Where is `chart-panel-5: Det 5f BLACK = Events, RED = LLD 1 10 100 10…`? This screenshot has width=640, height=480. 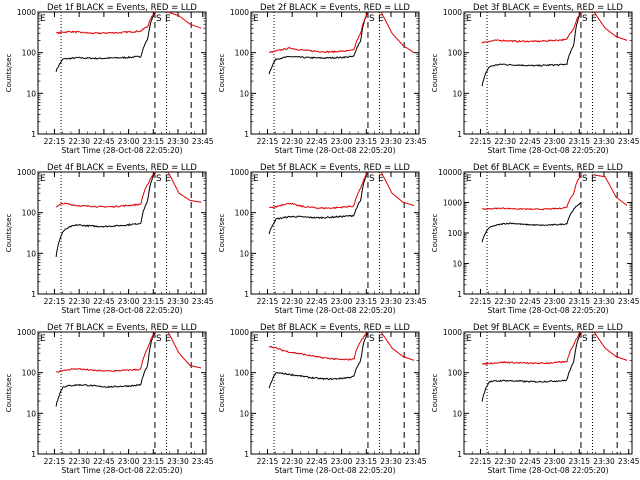
chart-panel-5: Det 5f BLACK = Events, RED = LLD 1 10 100 10… is located at coordinates (322, 239).